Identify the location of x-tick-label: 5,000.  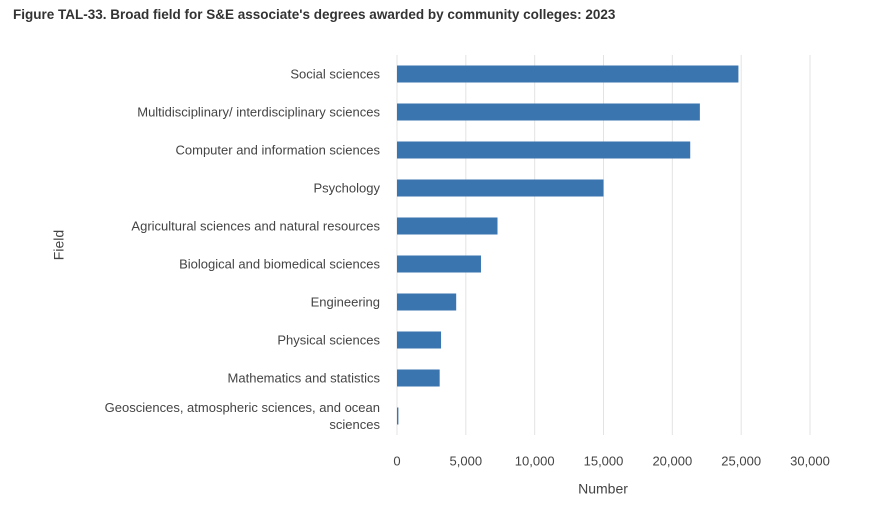
(466, 460).